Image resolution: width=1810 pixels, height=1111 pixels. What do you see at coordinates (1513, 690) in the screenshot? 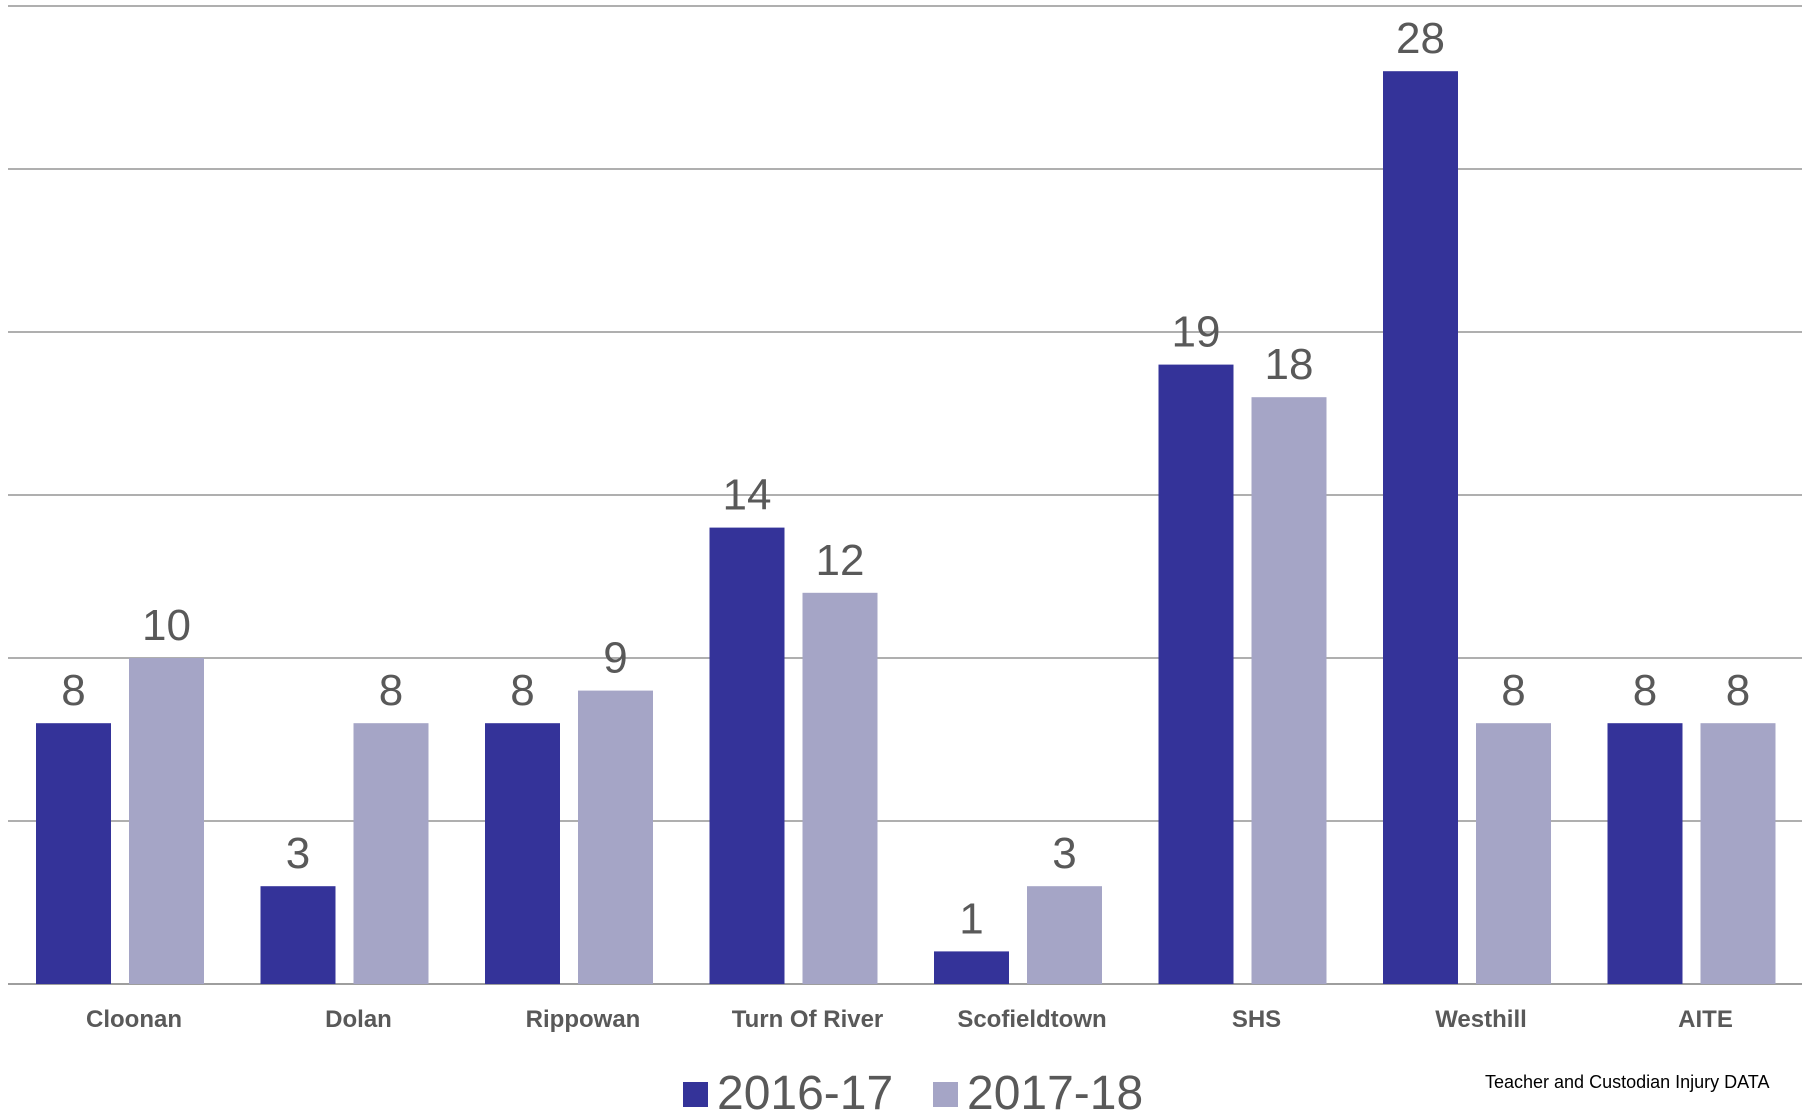
I see `data-label-westhill-2017-18: 8` at bounding box center [1513, 690].